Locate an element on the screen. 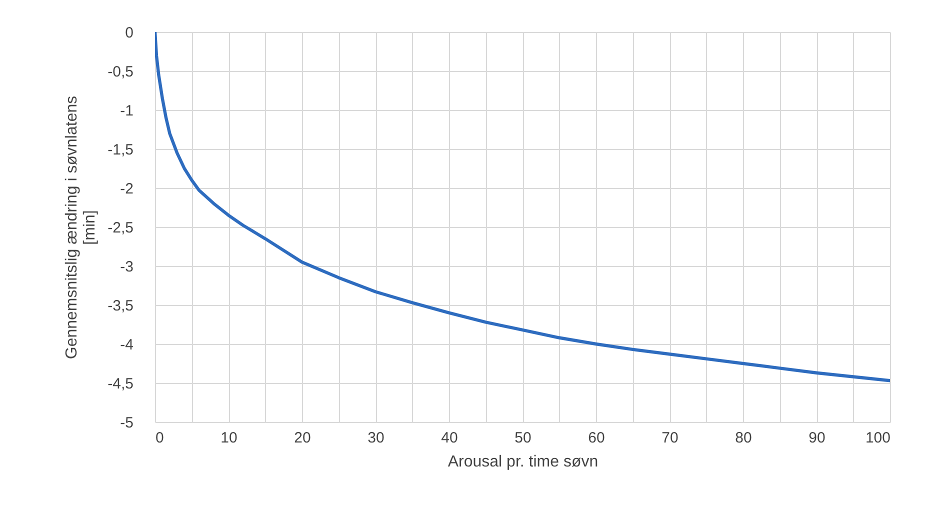 The width and height of the screenshot is (934, 507). y-tick-label: -1,5 is located at coordinates (121, 150).